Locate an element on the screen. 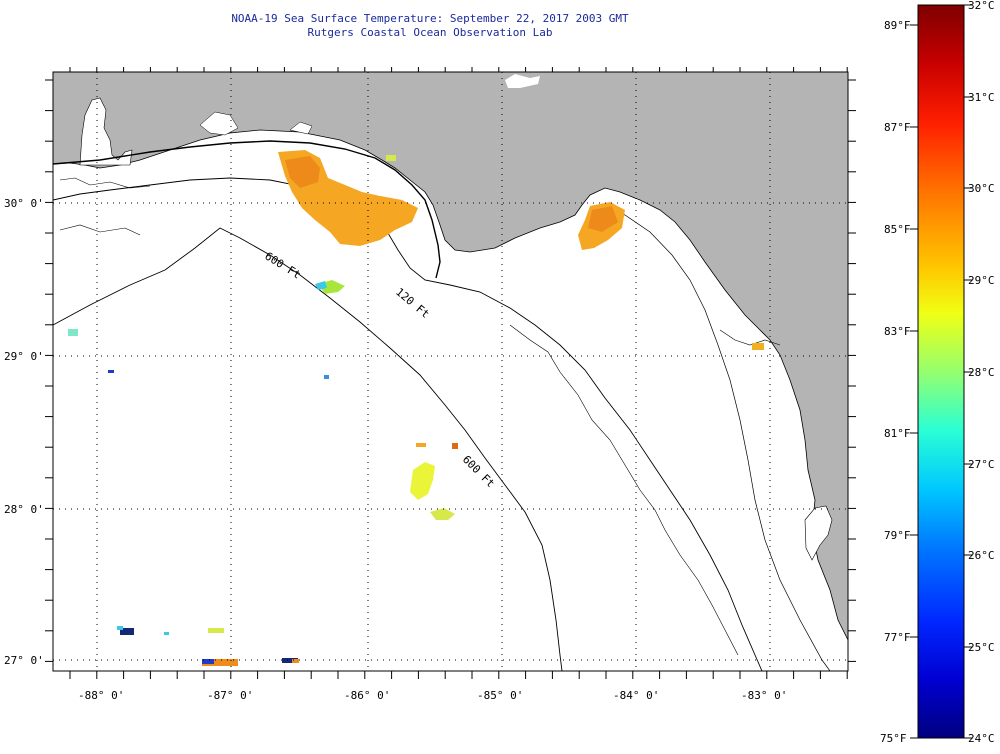 The height and width of the screenshot is (754, 1000). coastline is located at coordinates (247, 209).